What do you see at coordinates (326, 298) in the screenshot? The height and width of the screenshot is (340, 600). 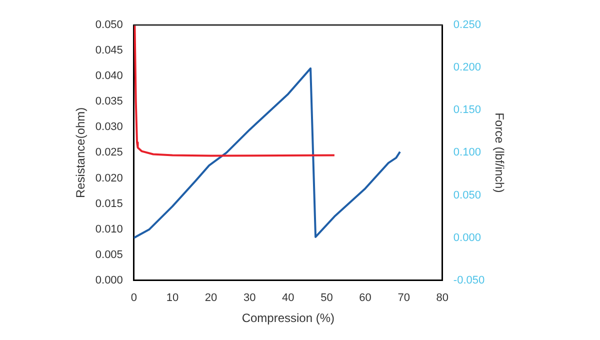 I see `x-tick-label: 50` at bounding box center [326, 298].